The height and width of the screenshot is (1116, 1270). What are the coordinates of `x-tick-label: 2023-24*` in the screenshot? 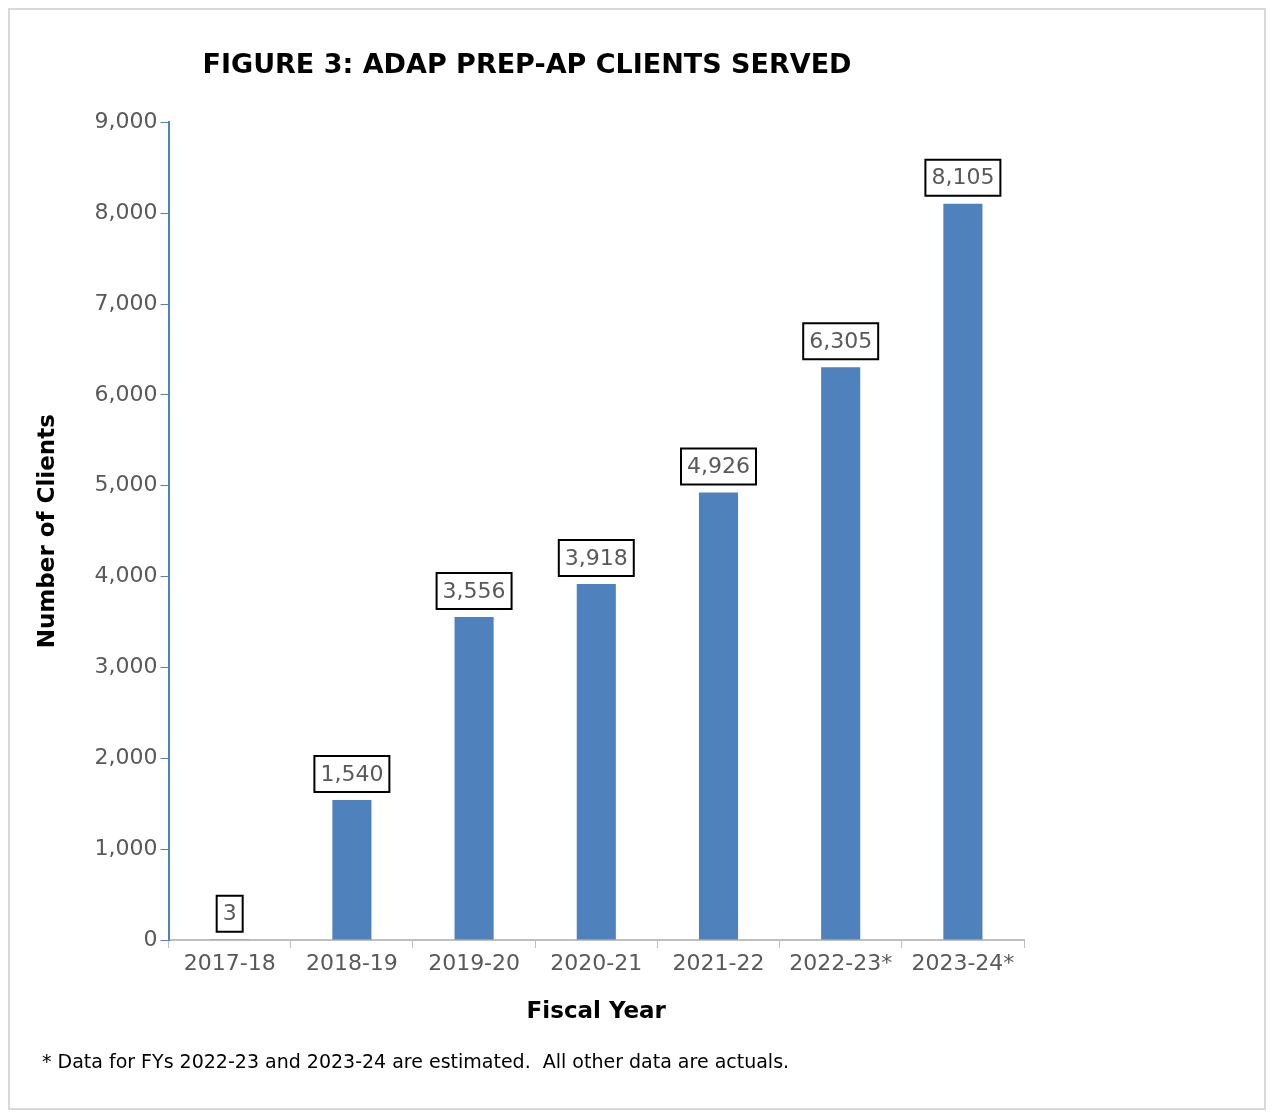 It's located at (963, 962).